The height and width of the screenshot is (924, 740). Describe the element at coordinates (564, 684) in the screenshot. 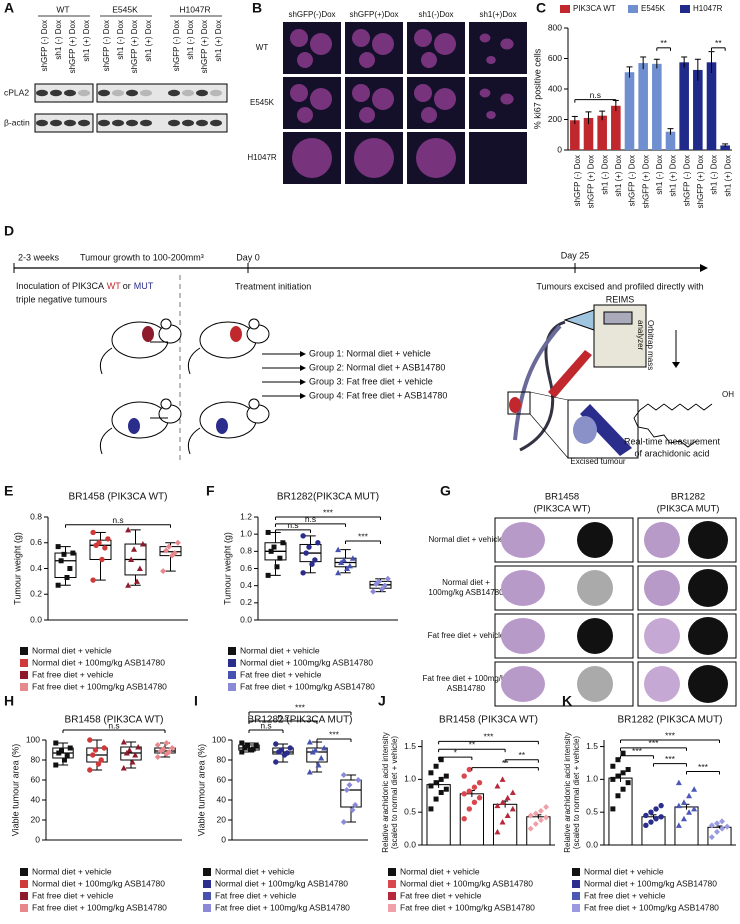

I see `image-frame` at that location.